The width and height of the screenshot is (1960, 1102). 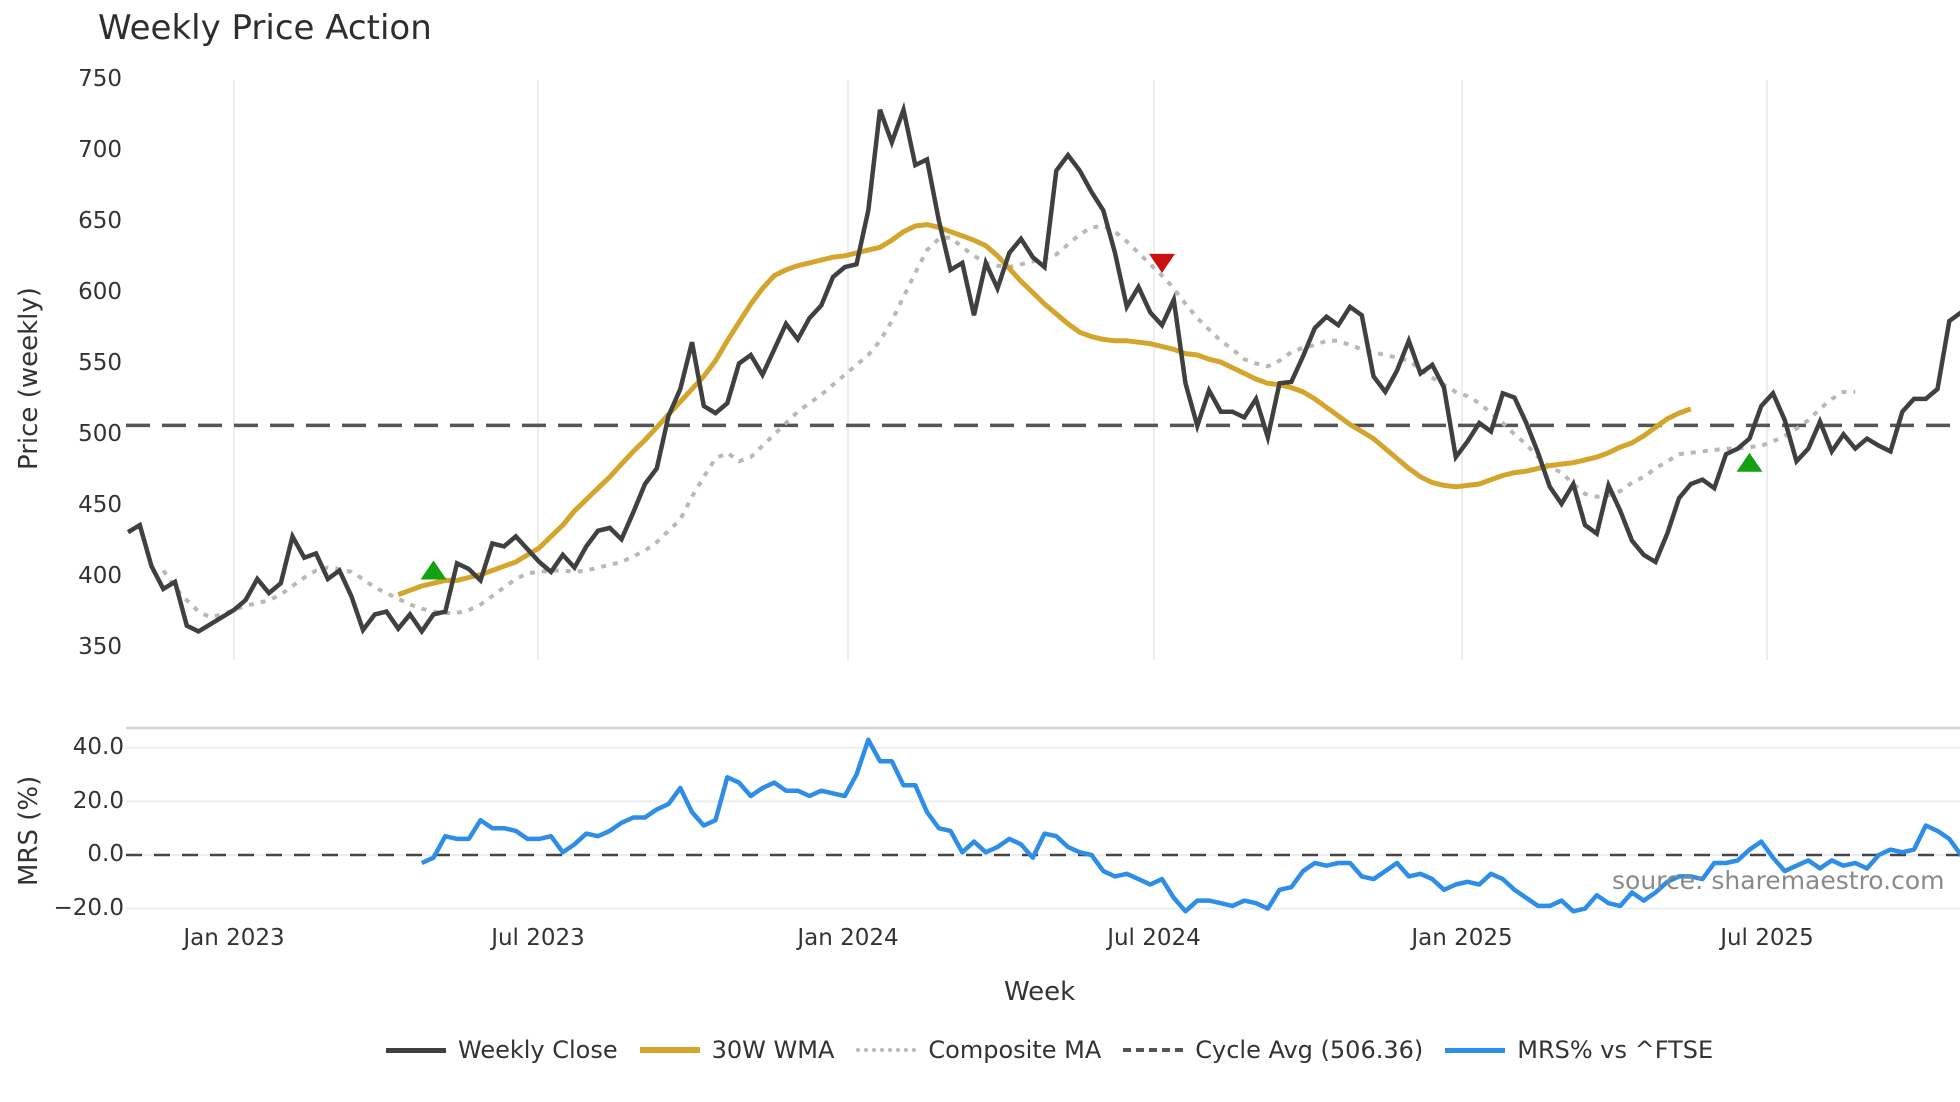 I want to click on price-tick-700: 700, so click(x=100, y=150).